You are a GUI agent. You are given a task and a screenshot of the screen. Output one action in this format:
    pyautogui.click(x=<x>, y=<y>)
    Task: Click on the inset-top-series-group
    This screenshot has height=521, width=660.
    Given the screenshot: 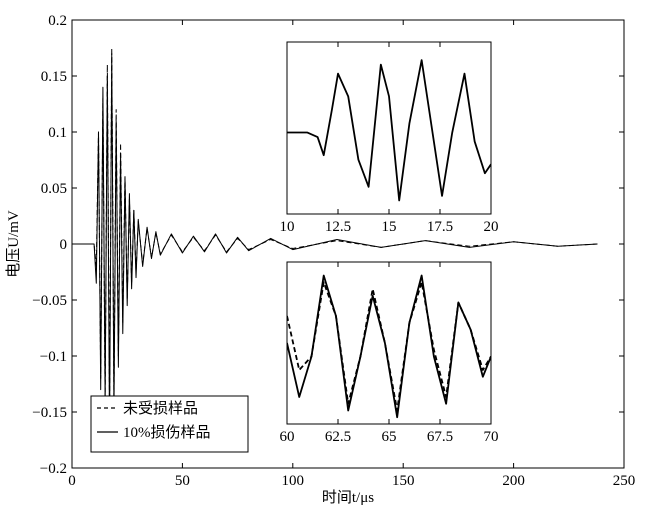 What is the action you would take?
    pyautogui.click(x=389, y=130)
    